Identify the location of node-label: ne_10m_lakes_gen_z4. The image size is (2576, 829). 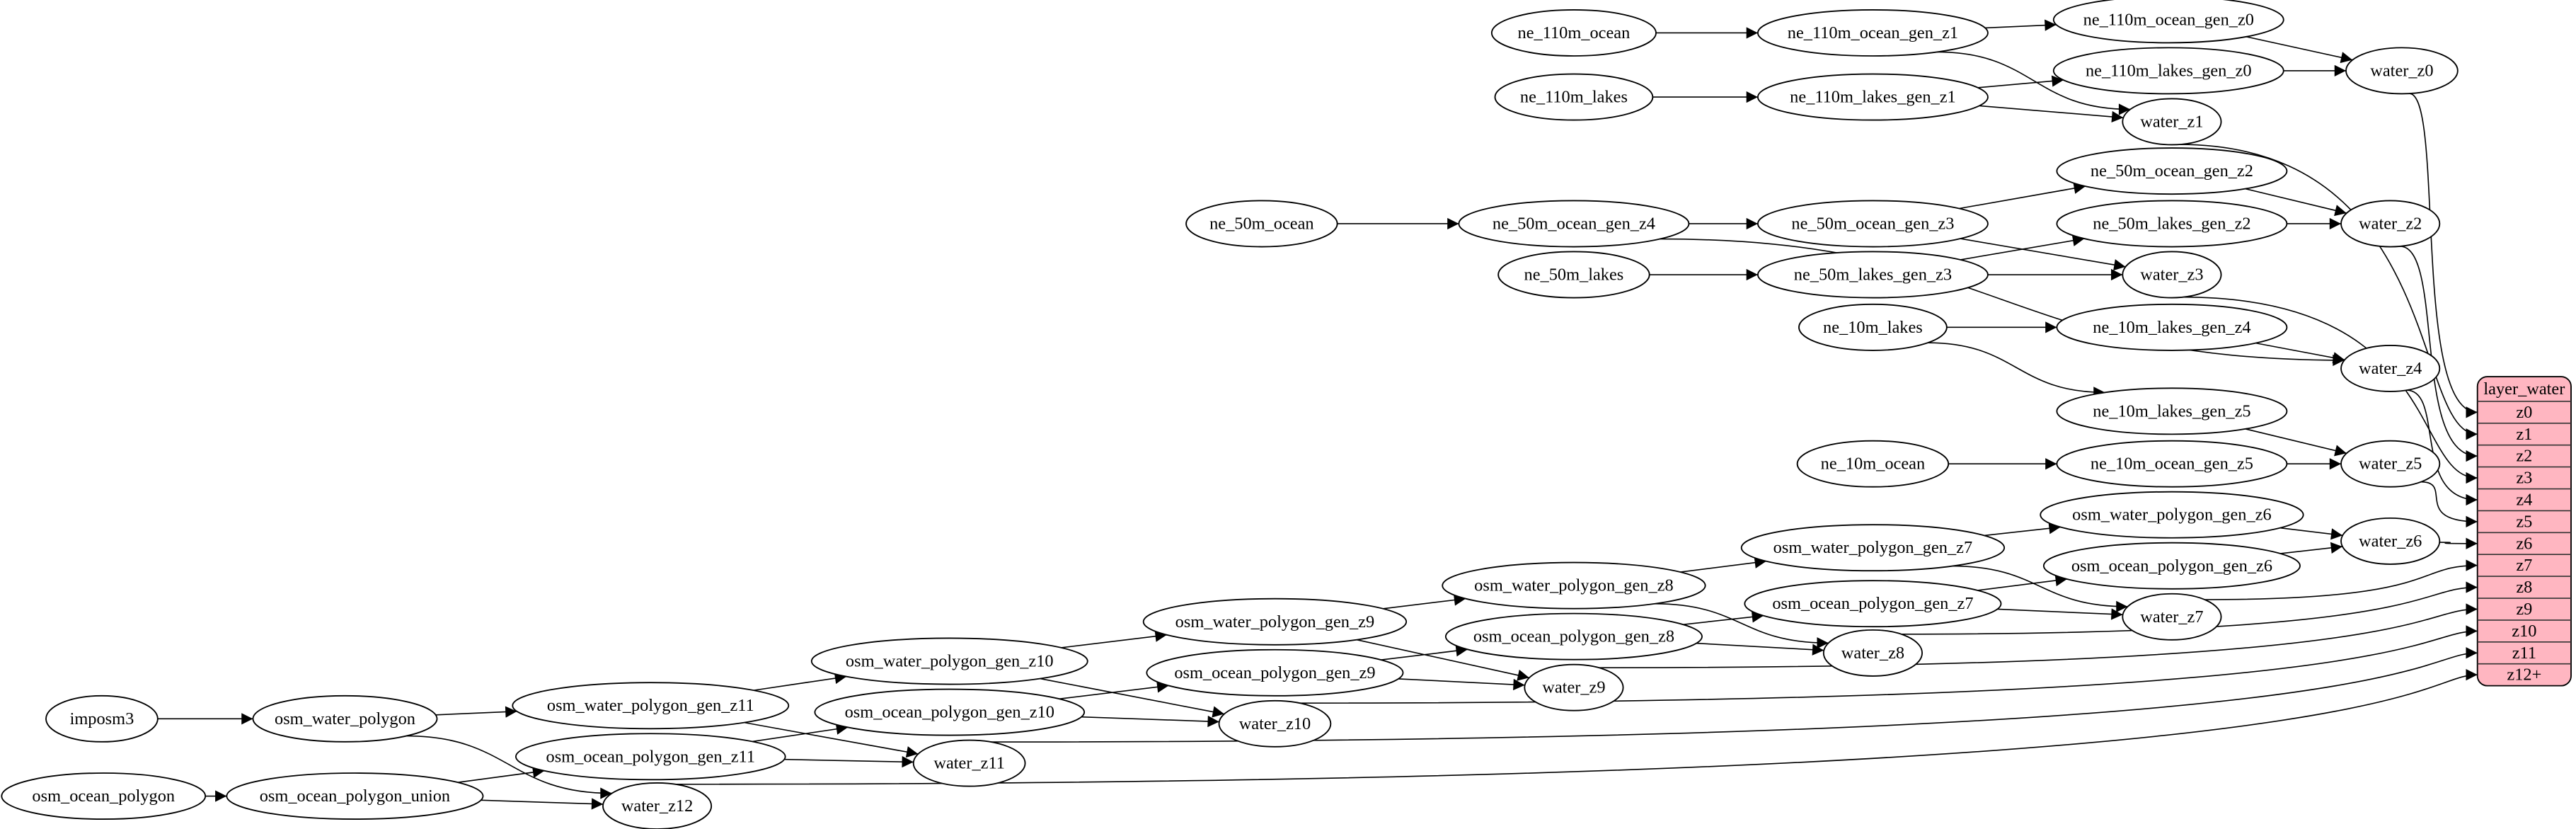
(2172, 327).